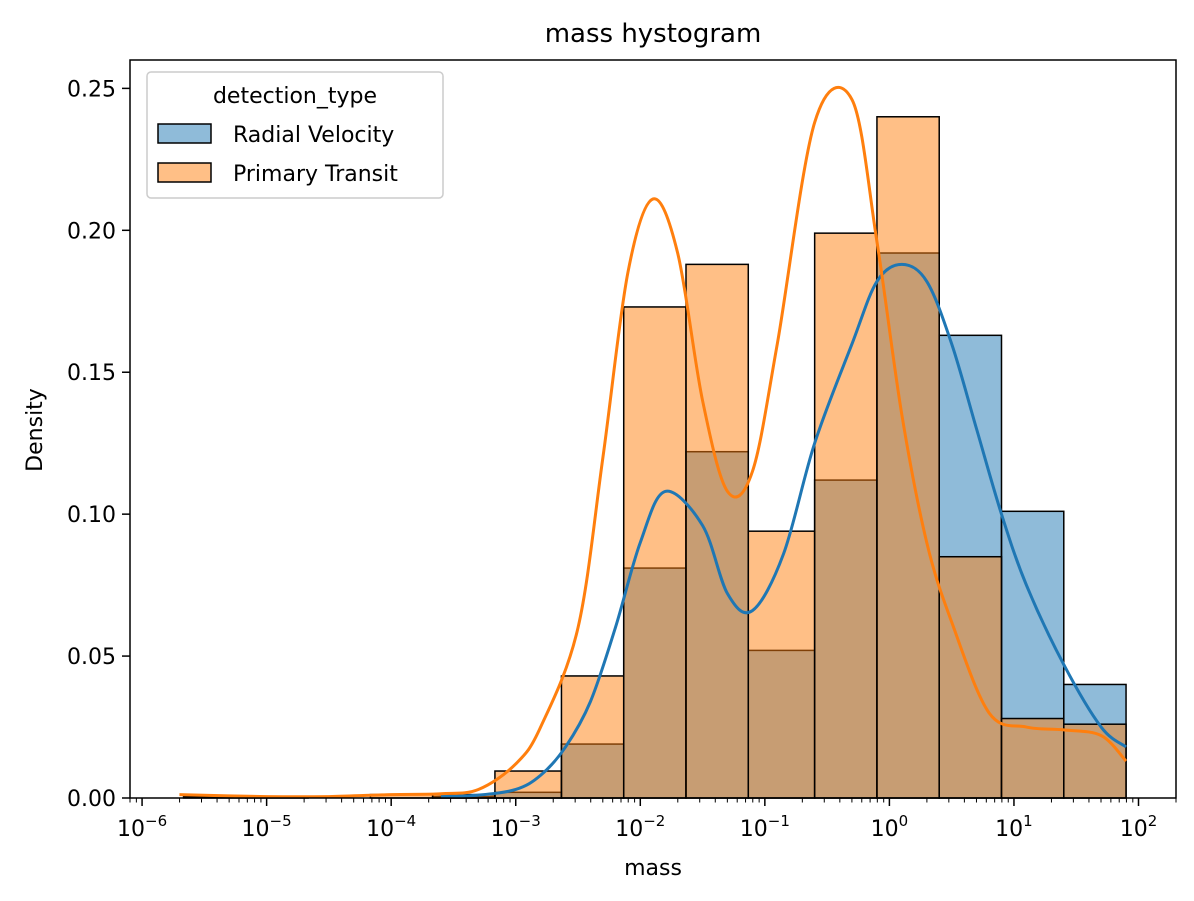  What do you see at coordinates (391, 827) in the screenshot?
I see `x-tick-label-2: 10⁻⁴` at bounding box center [391, 827].